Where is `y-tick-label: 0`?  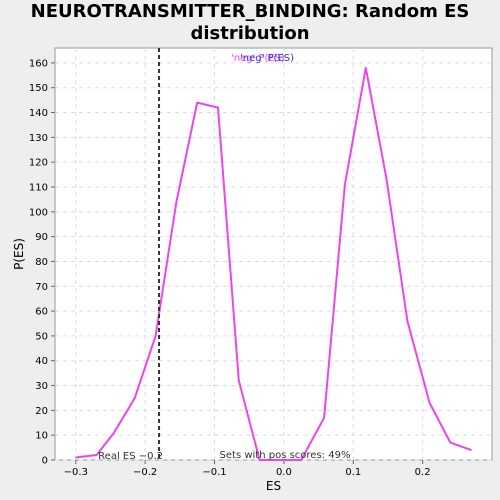 y-tick-label: 0 is located at coordinates (45, 461).